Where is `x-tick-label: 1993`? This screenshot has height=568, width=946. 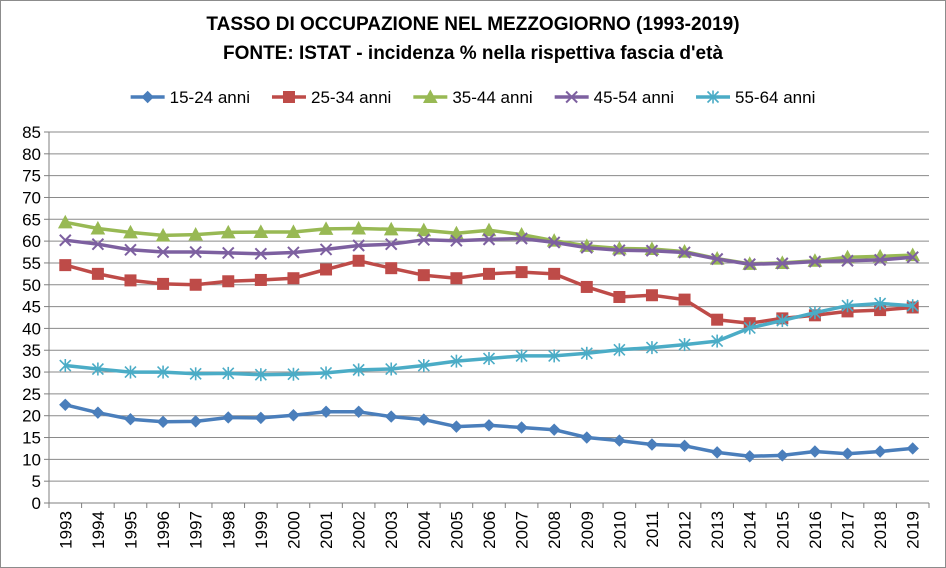
x-tick-label: 1993 is located at coordinates (65, 530).